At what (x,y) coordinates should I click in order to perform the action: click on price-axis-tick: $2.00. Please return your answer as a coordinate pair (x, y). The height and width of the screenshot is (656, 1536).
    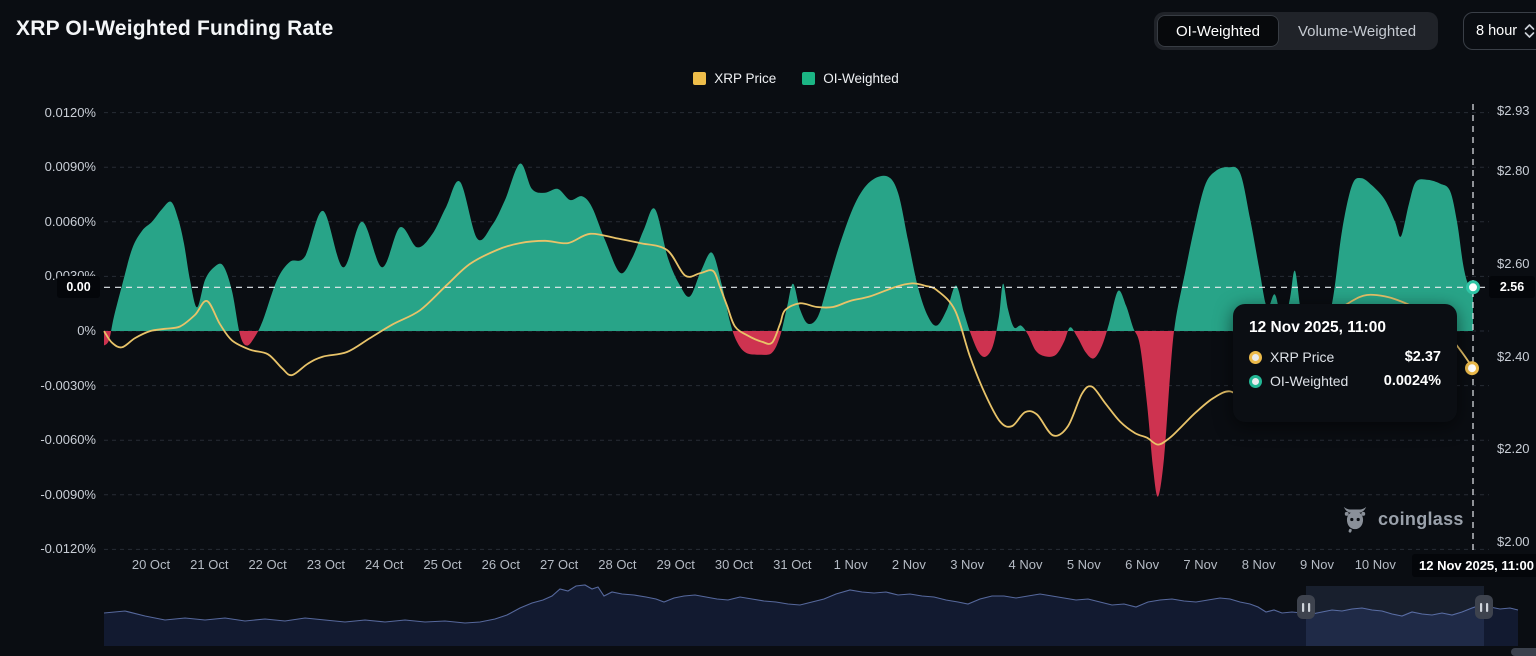
    Looking at the image, I should click on (1513, 541).